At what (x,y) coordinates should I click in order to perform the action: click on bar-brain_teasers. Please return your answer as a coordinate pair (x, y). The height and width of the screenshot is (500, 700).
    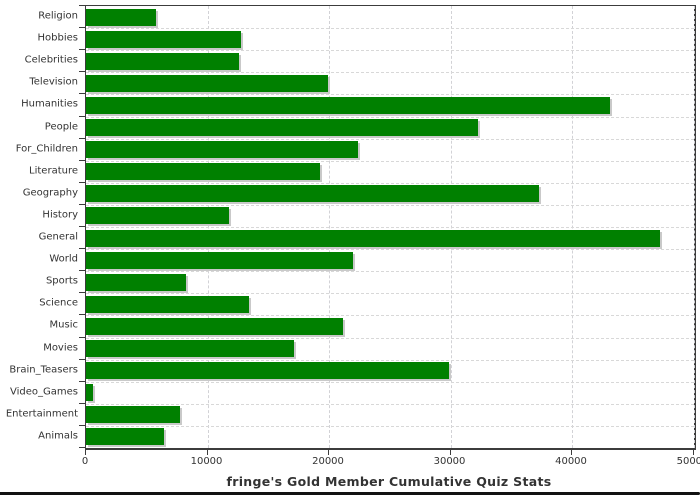
    Looking at the image, I should click on (267, 371).